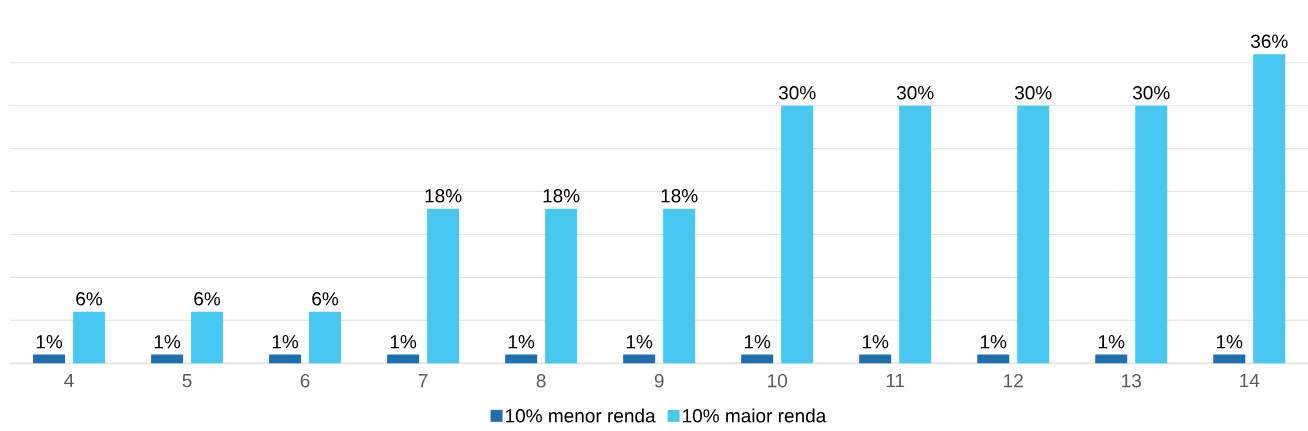 This screenshot has height=431, width=1308. I want to click on x-tick-label: 14, so click(1250, 381).